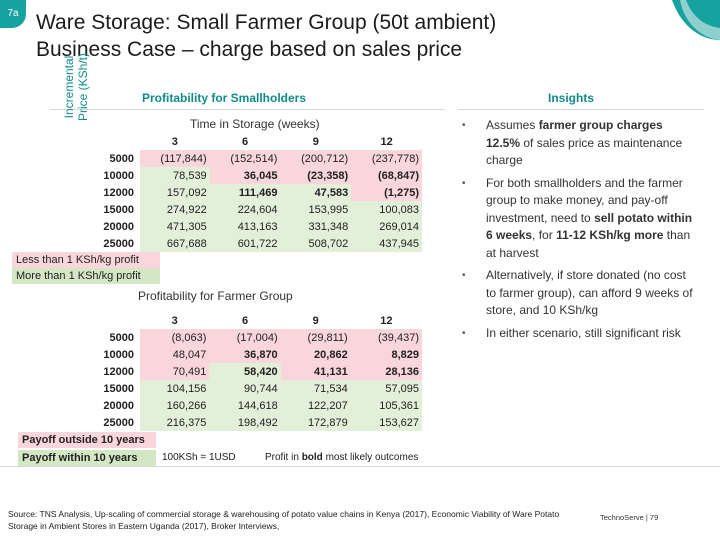 This screenshot has height=540, width=720. Describe the element at coordinates (315, 371) in the screenshot. I see `table-cell: 41,131` at that location.